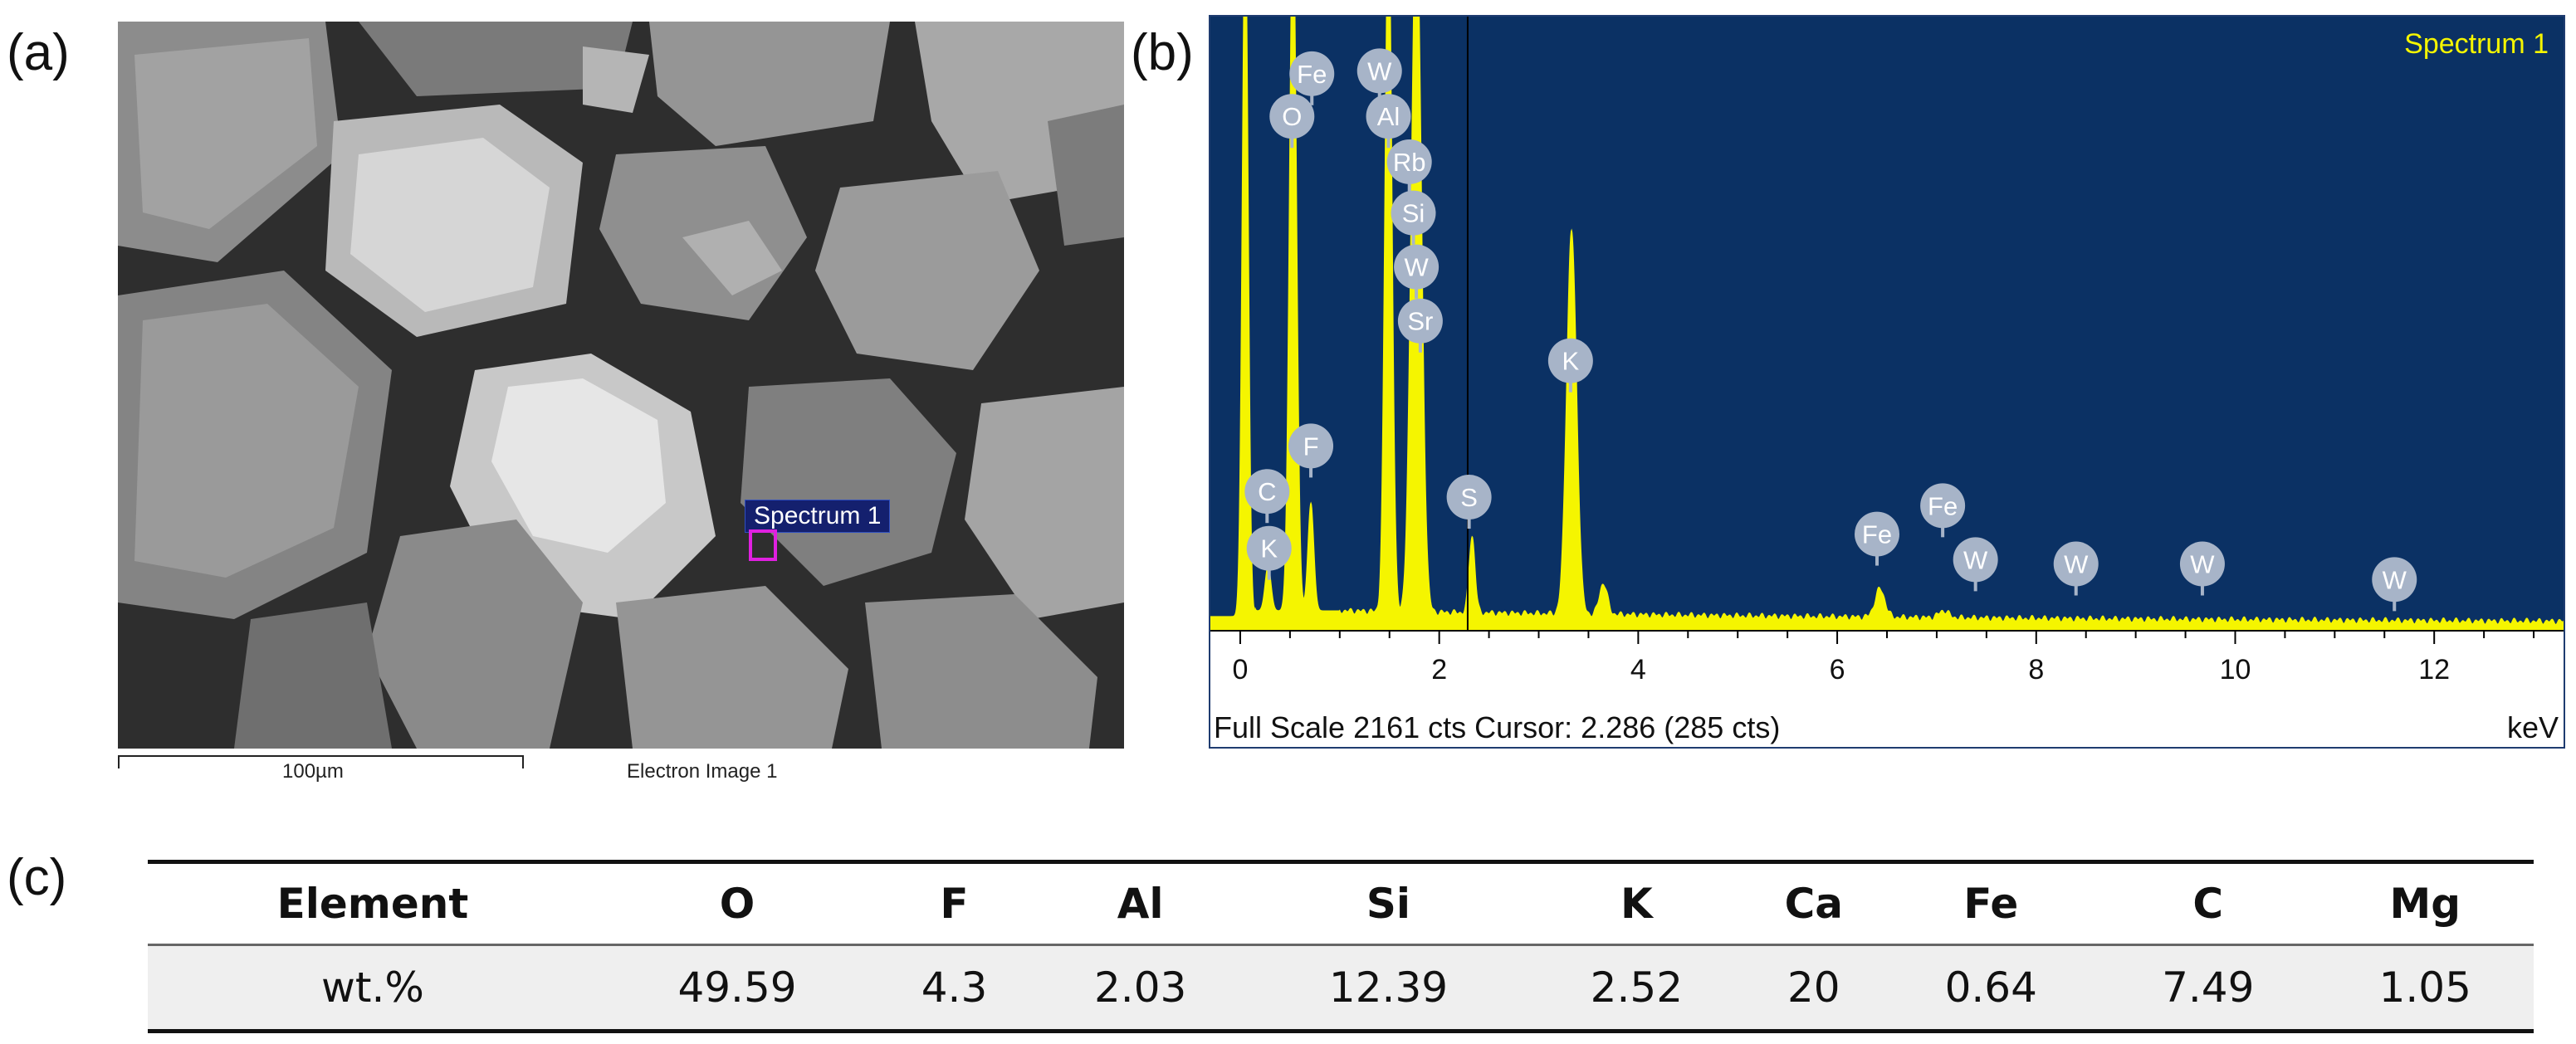  What do you see at coordinates (2425, 903) in the screenshot?
I see `table-header-mg: Mg` at bounding box center [2425, 903].